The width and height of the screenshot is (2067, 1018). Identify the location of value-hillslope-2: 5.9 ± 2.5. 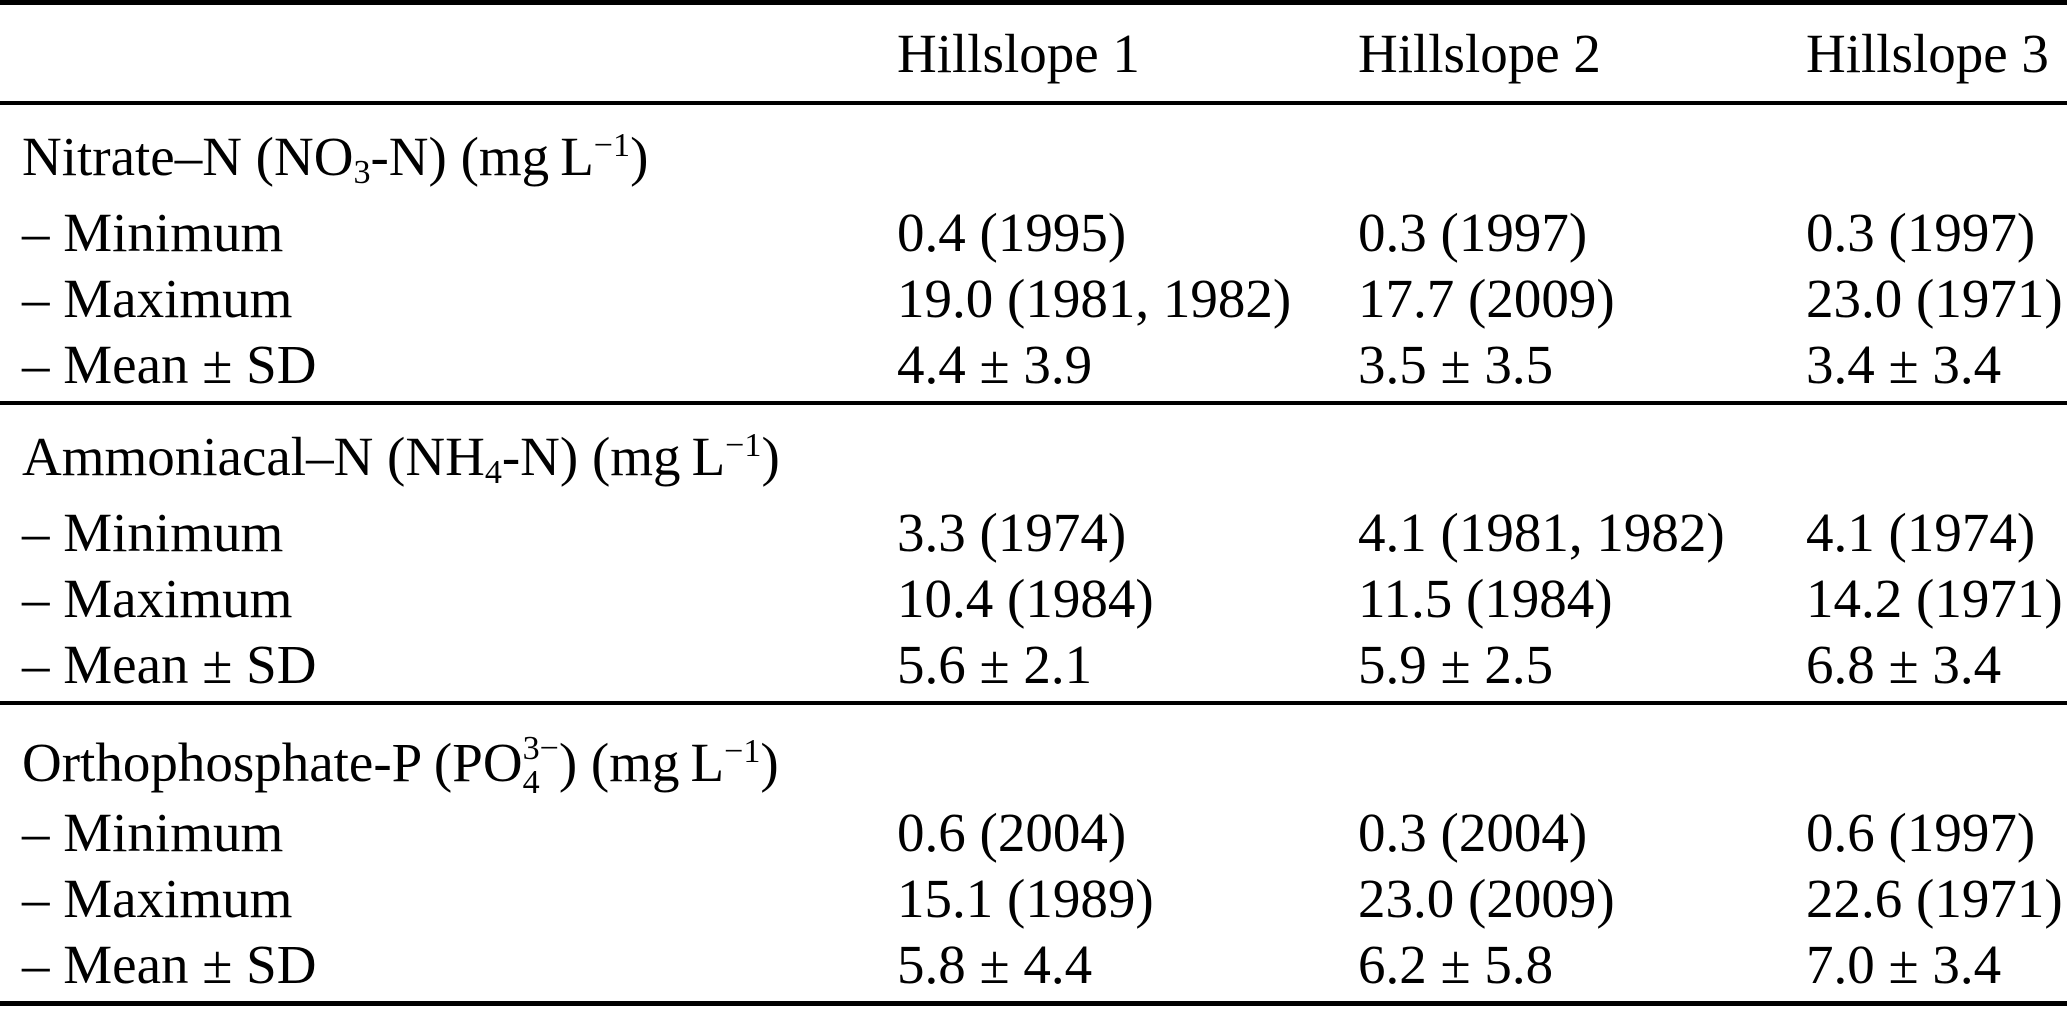
(1456, 664).